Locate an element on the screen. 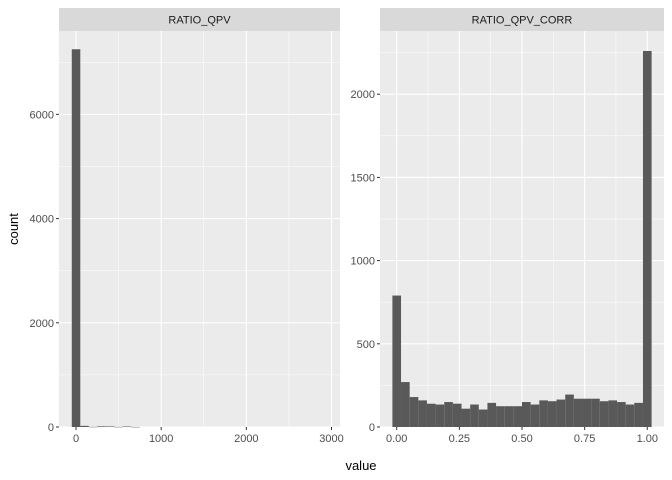  x-tick-label: 0.00 is located at coordinates (396, 439).